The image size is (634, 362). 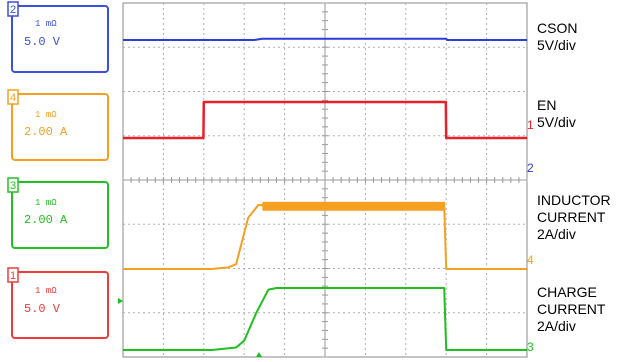 I want to click on inductor-ref-marker: 4, so click(x=530, y=260).